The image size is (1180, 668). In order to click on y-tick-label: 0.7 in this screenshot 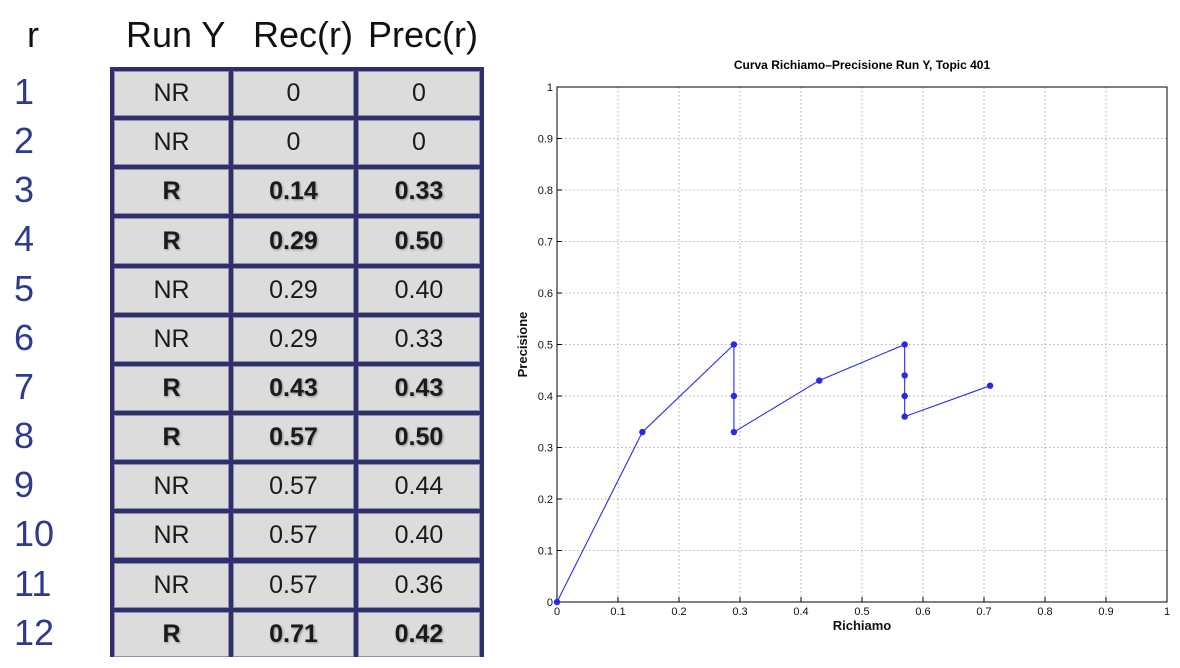, I will do `click(545, 243)`.